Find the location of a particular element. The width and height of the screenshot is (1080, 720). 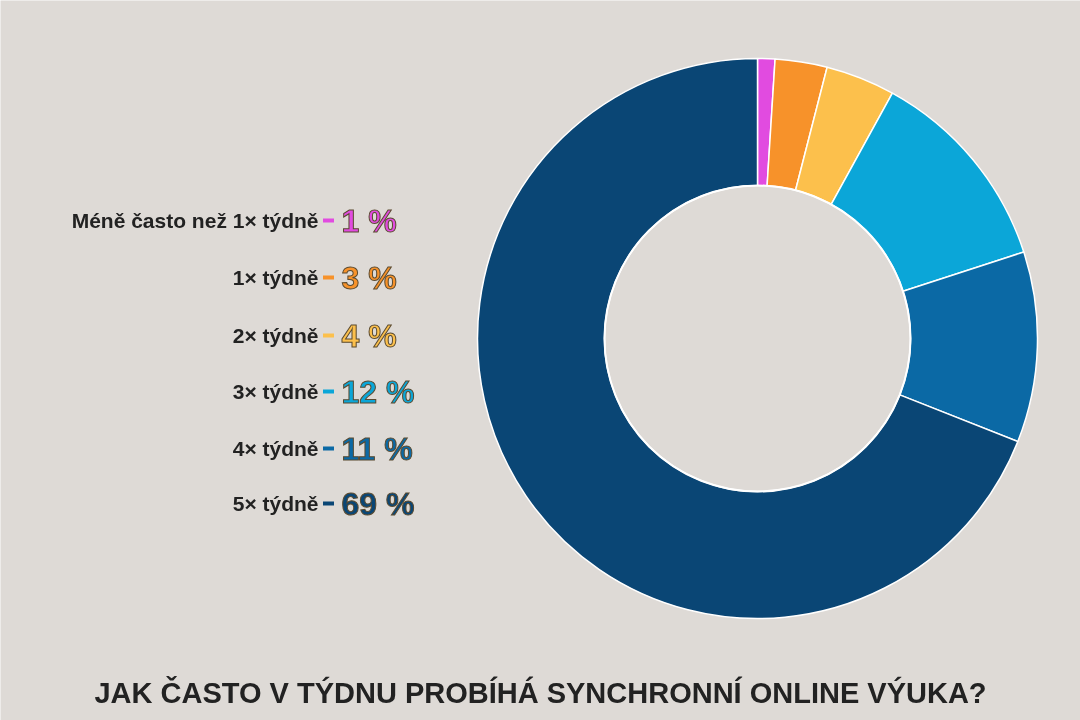

legend-label: Méně často než 1× týdně is located at coordinates (195, 220).